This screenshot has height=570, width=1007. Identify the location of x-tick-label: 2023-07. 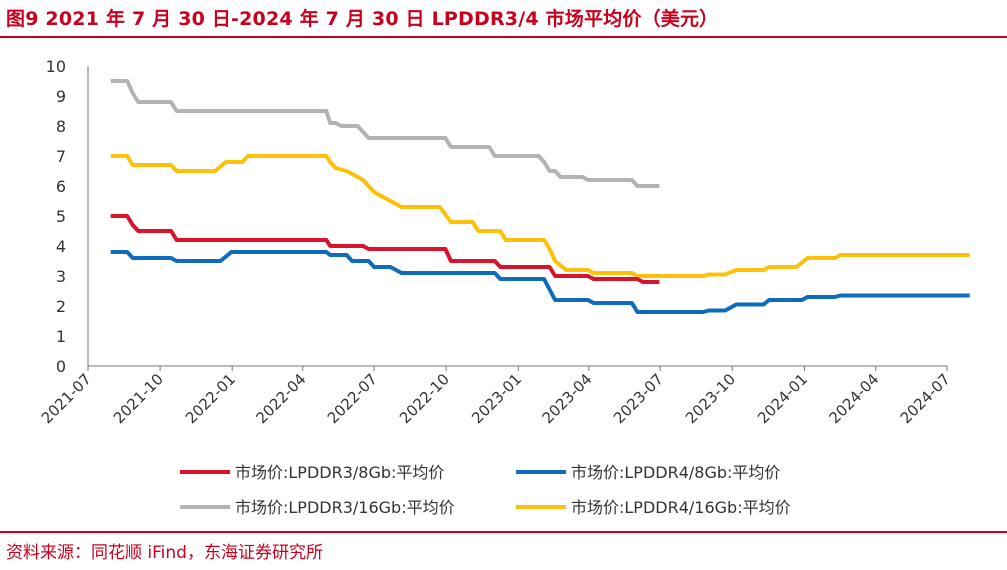
(638, 398).